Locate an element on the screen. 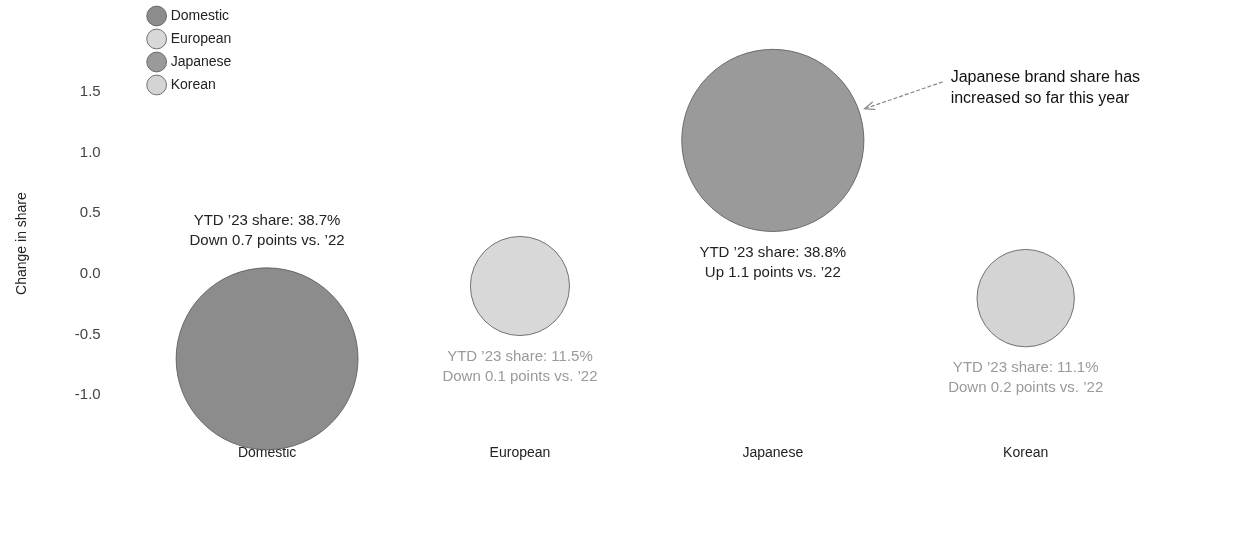 The image size is (1244, 552). annotation: Japanese brand share has increased so far this year is located at coordinates (1045, 87).